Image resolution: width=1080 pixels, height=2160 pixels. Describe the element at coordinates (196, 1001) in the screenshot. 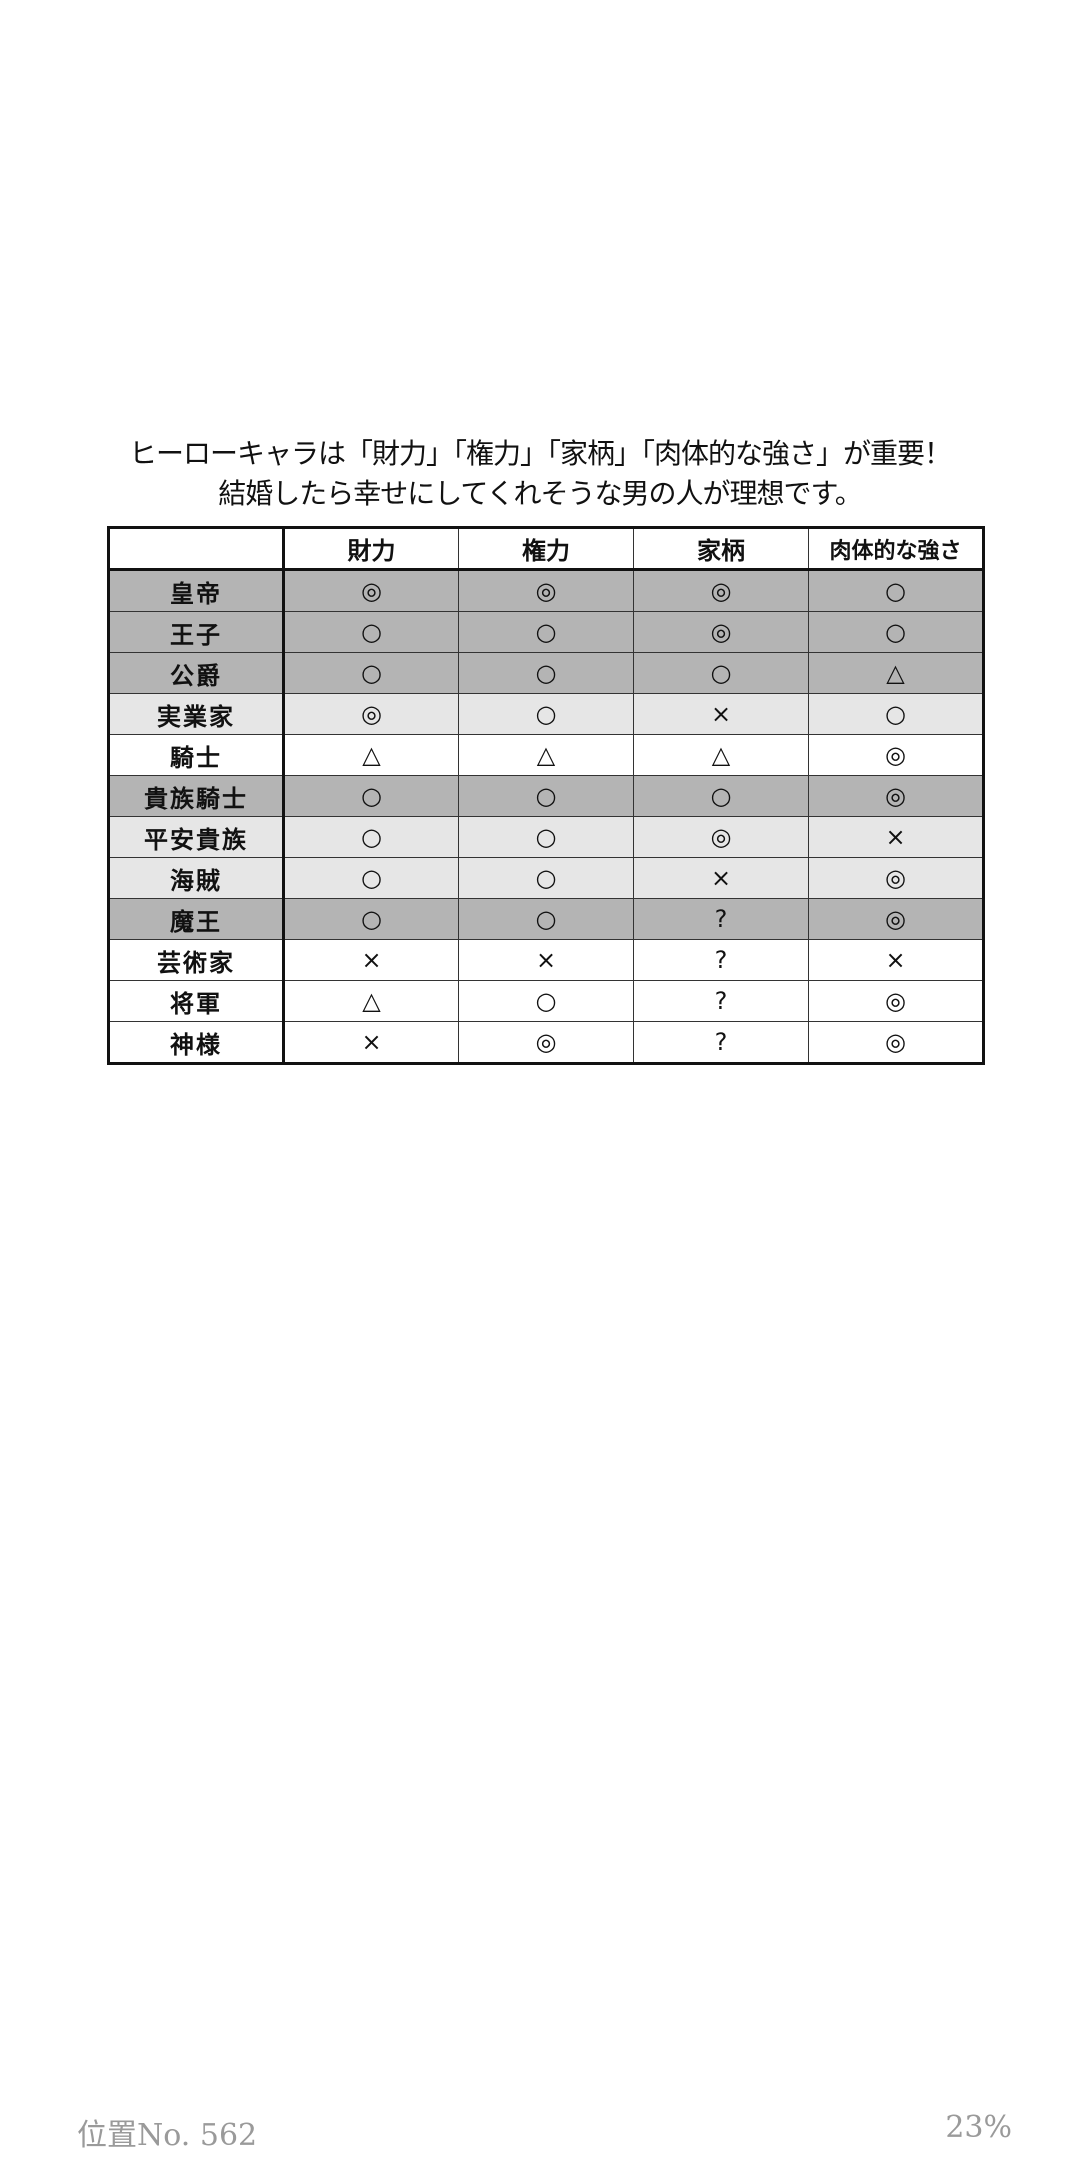

I see `row-label: 将軍` at that location.